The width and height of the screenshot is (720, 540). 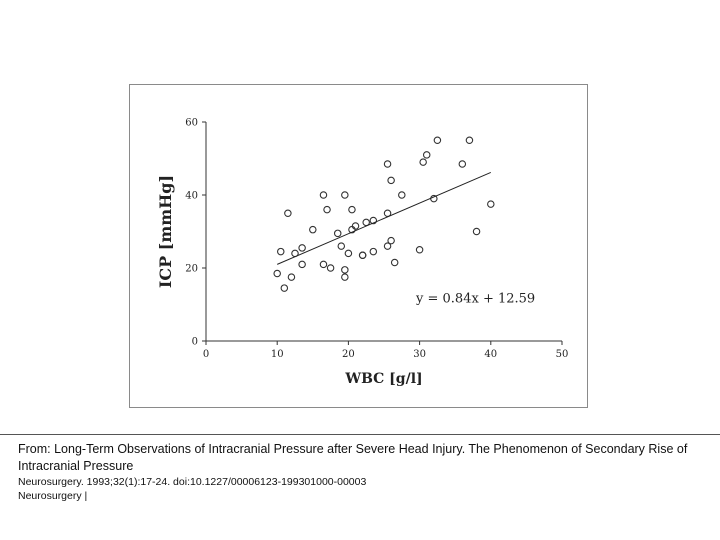 What do you see at coordinates (348, 354) in the screenshot?
I see `x-tick-label: 20` at bounding box center [348, 354].